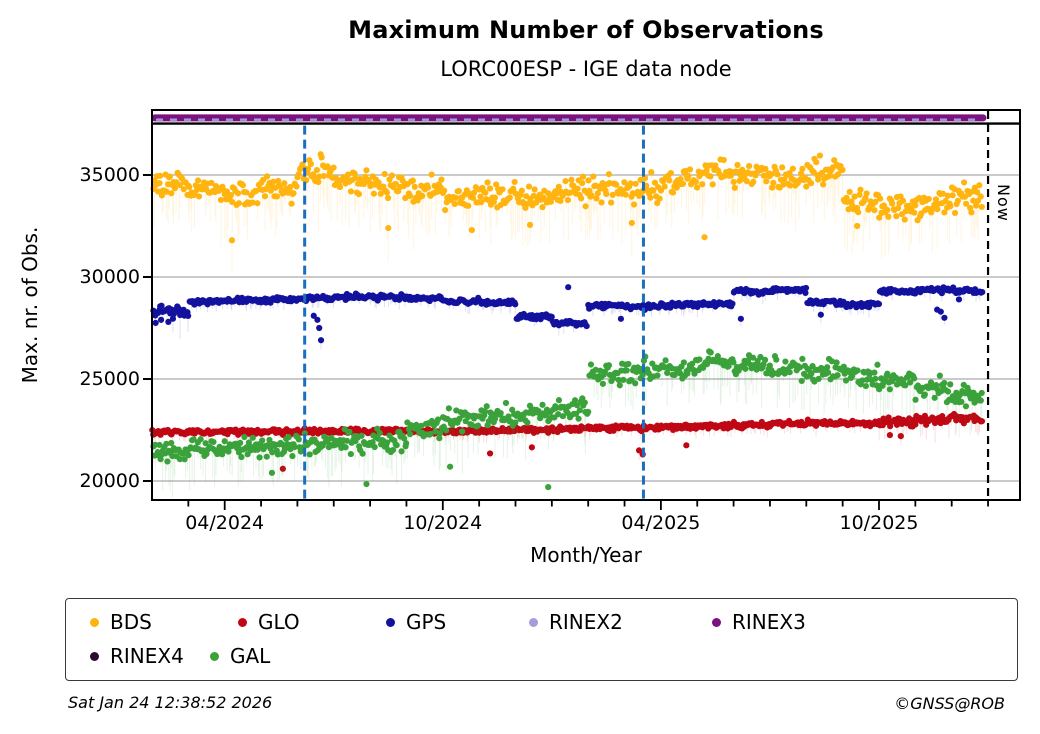 The height and width of the screenshot is (734, 1040). Describe the element at coordinates (879, 523) in the screenshot. I see `x-tick-label-10-2025: 10/2025` at that location.